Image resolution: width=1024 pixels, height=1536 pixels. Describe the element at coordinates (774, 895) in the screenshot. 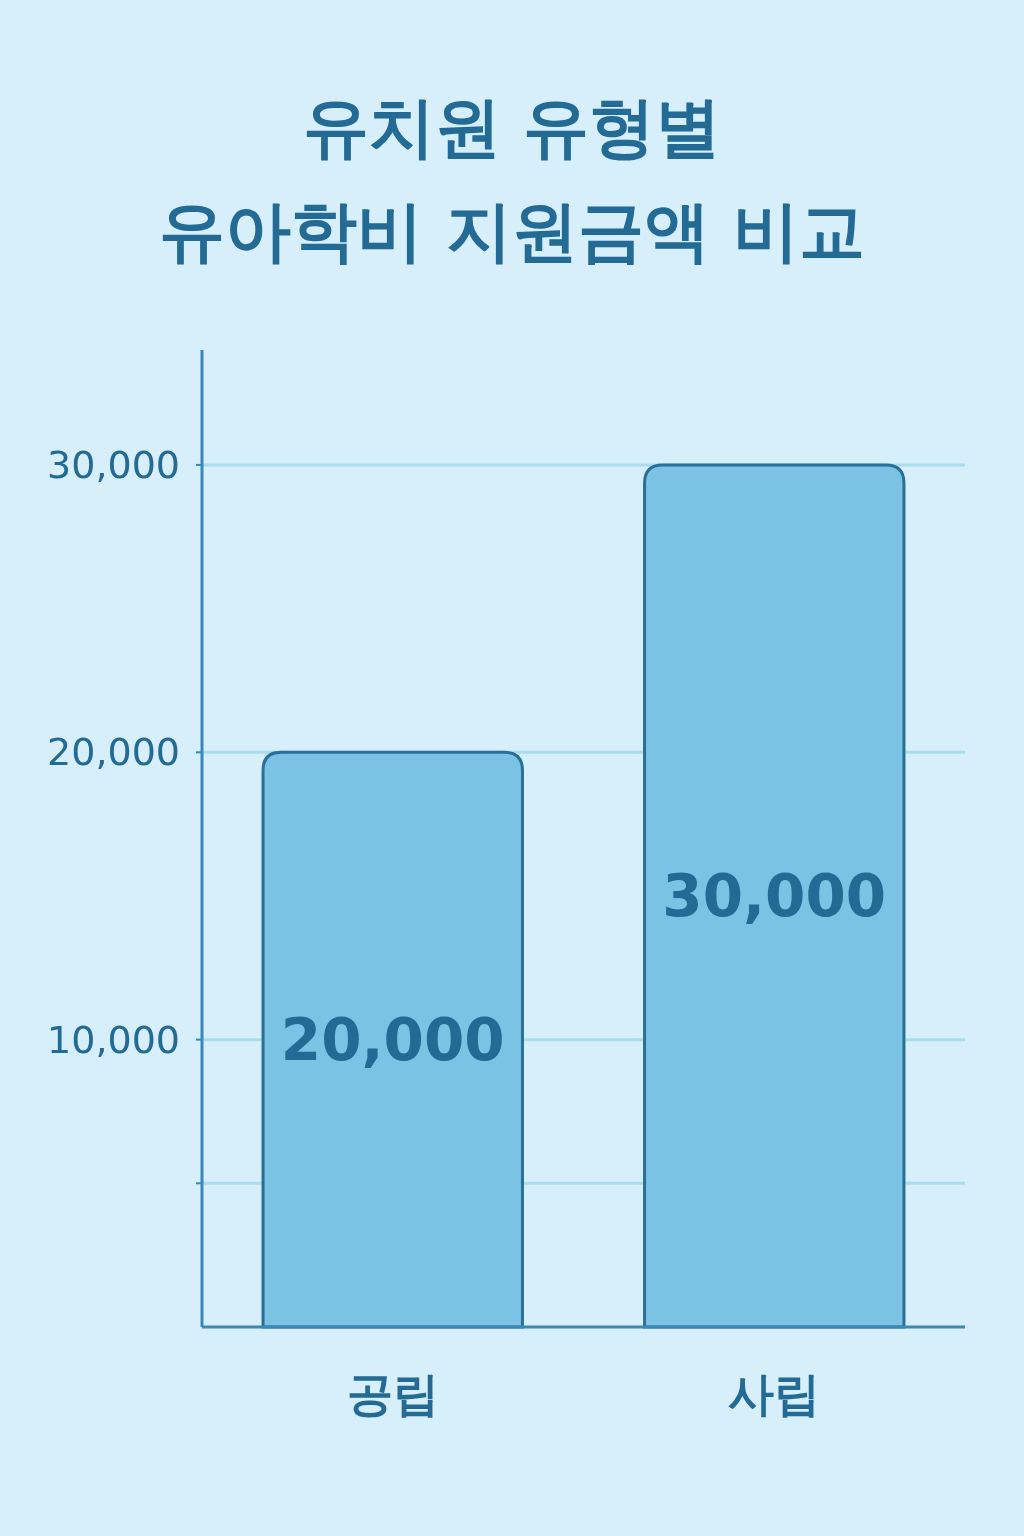

I see `data-label: 30,000` at that location.